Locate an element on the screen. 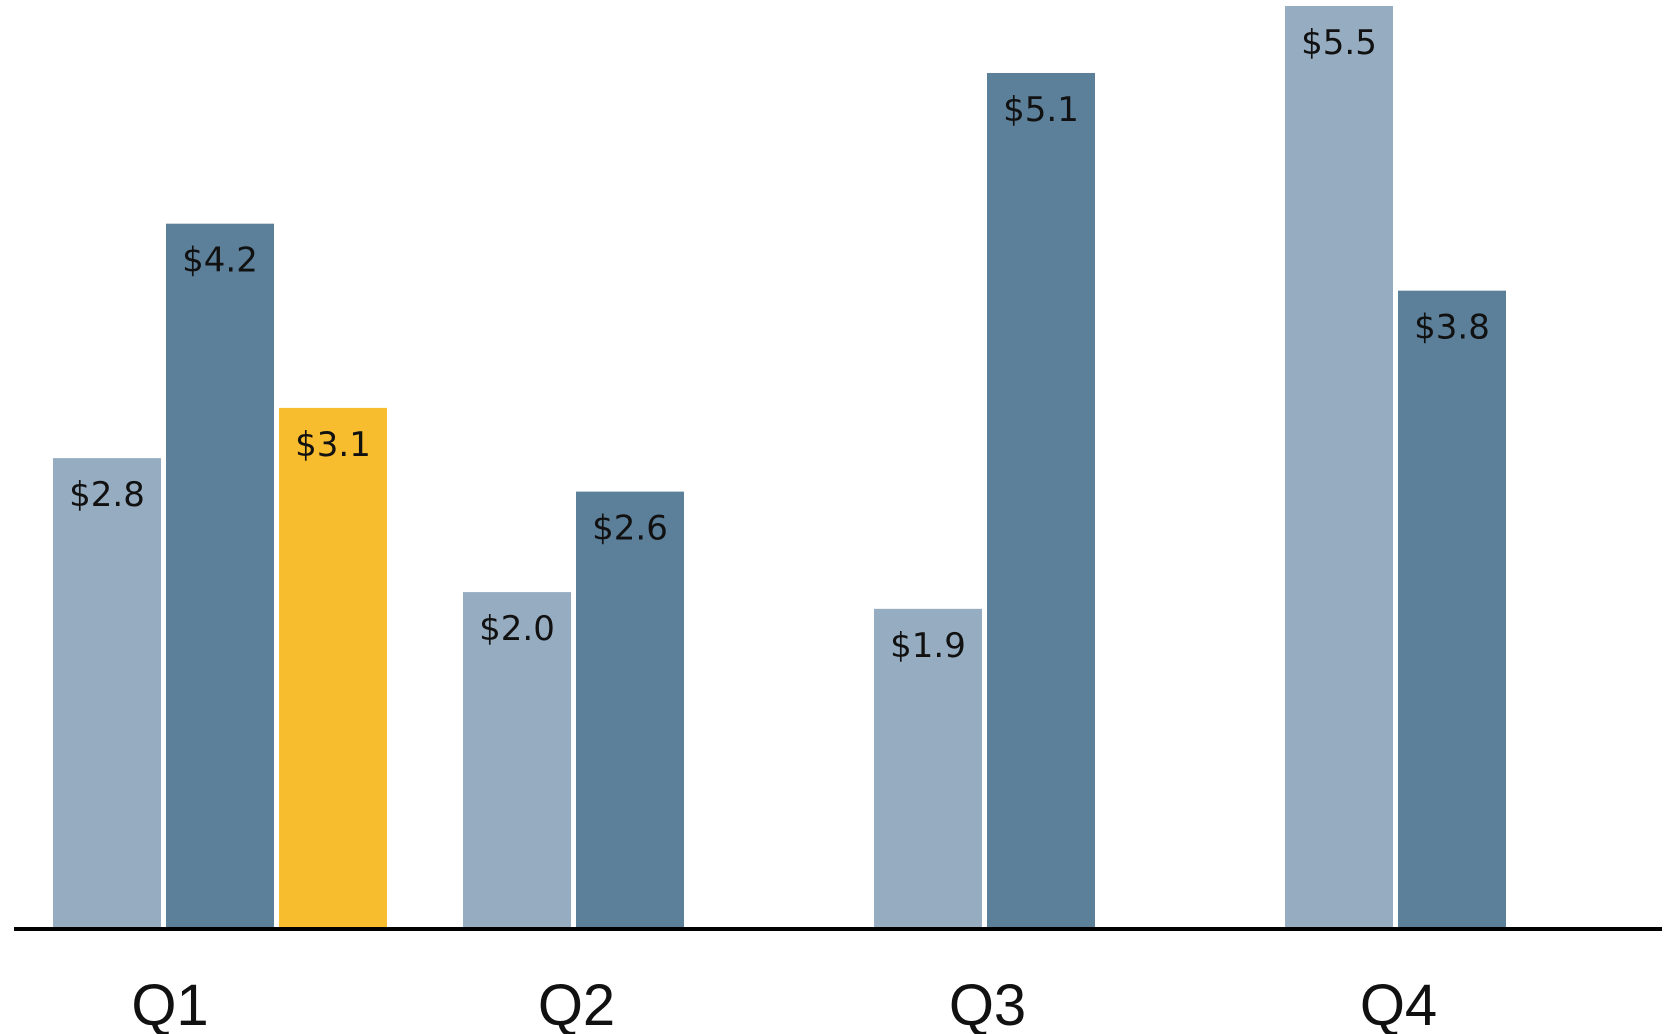 The image size is (1675, 1034). data-label-q1-series-3: $3.1 is located at coordinates (333, 445).